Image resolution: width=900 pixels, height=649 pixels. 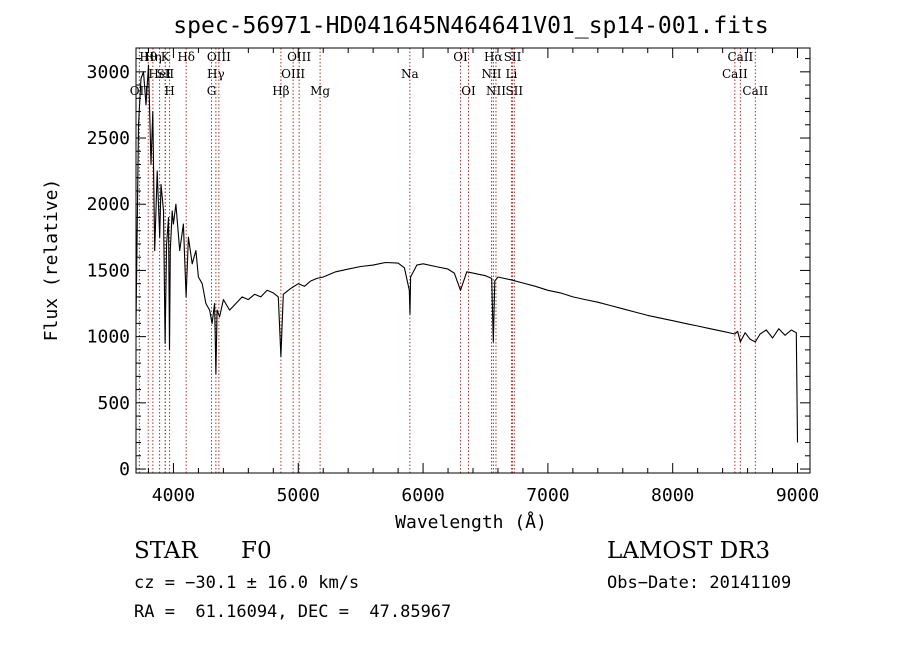 I want to click on x-tick-label: 5000, so click(x=298, y=495).